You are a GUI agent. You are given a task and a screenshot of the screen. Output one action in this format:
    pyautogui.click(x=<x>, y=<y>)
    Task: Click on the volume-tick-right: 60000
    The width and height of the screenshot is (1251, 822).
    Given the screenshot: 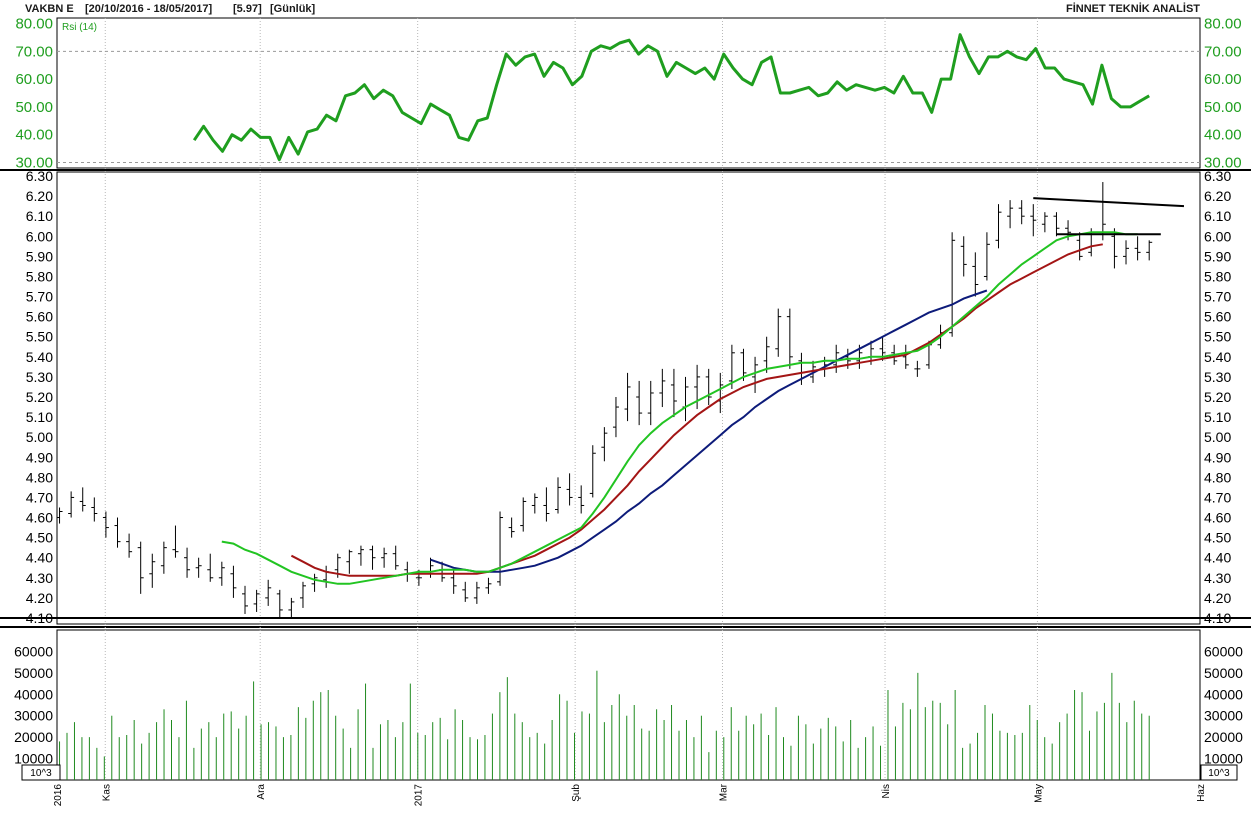 What is the action you would take?
    pyautogui.click(x=1223, y=651)
    